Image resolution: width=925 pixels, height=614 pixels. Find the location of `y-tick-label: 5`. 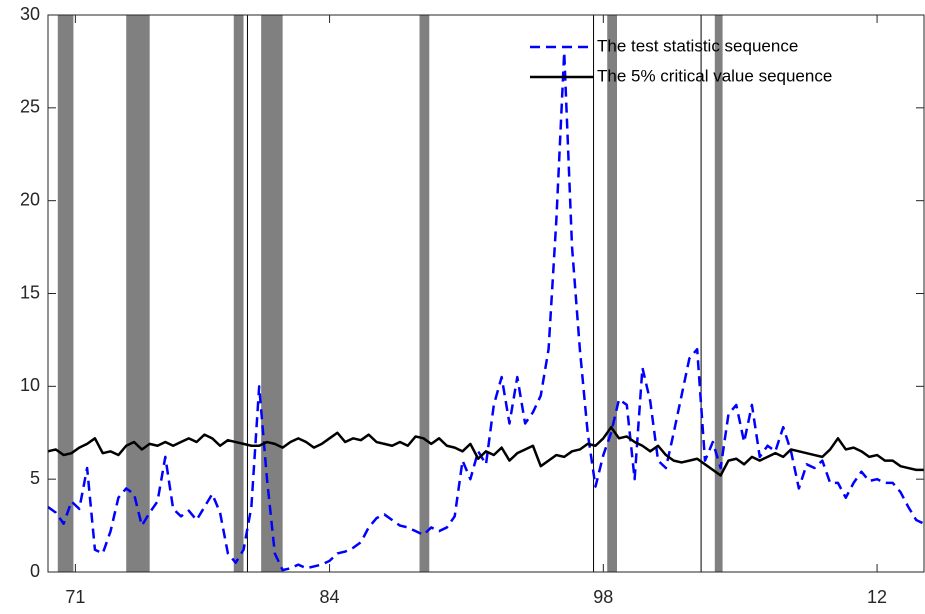

y-tick-label: 5 is located at coordinates (35, 478).